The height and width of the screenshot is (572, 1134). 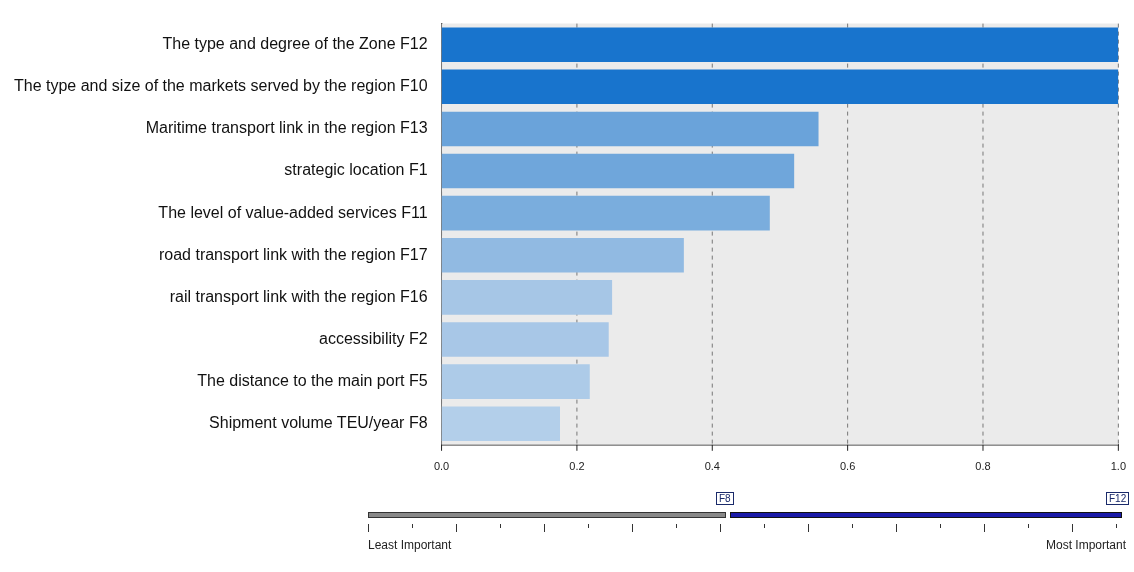 I want to click on x-tick-label: 1.0, so click(x=1118, y=466).